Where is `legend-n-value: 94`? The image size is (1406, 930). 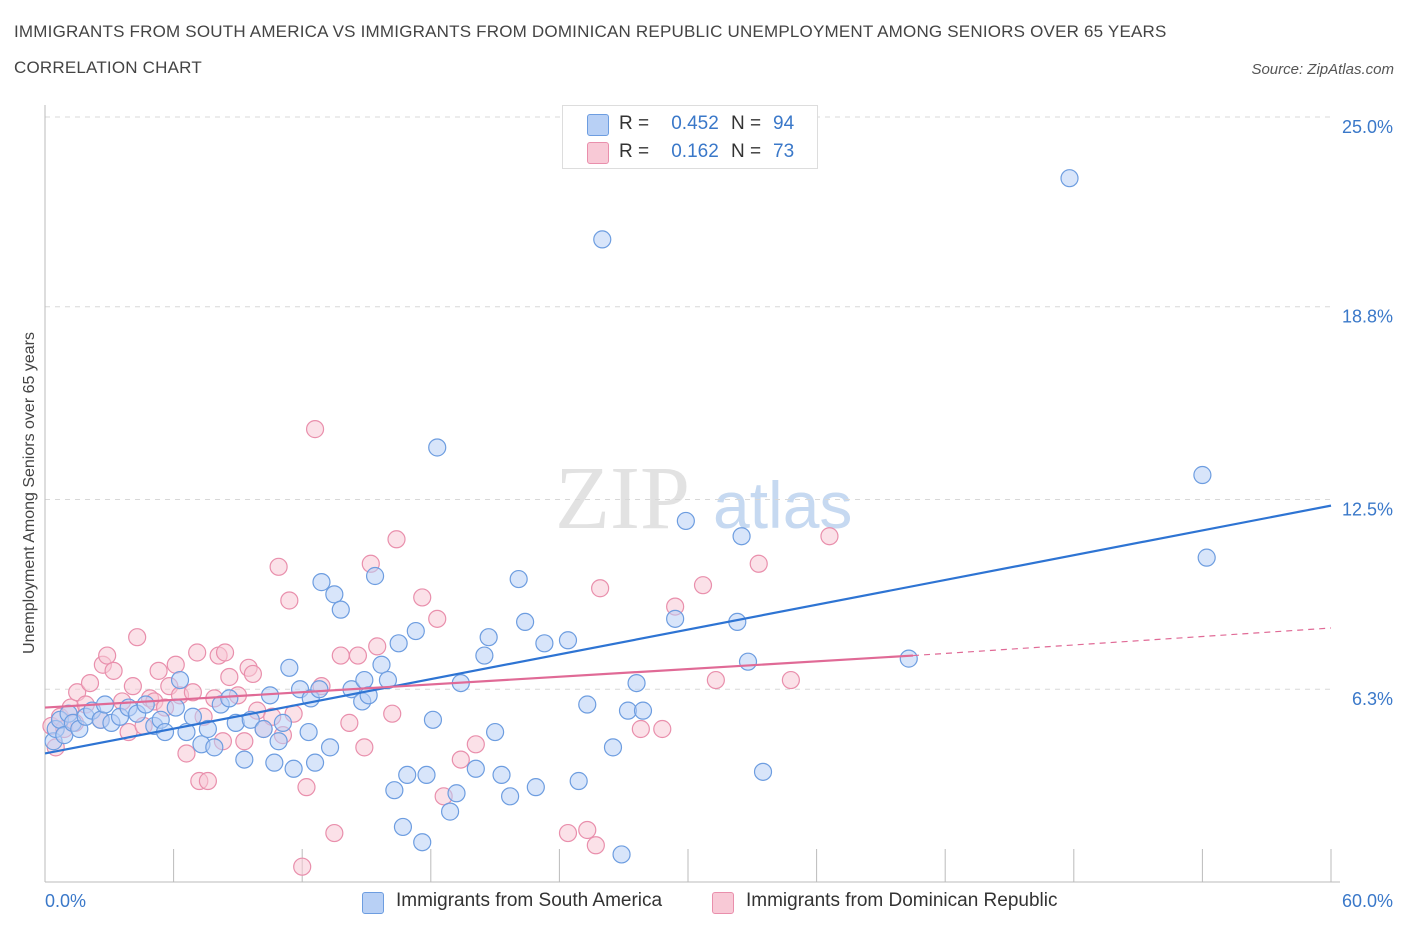 legend-n-value: 94 is located at coordinates (784, 123).